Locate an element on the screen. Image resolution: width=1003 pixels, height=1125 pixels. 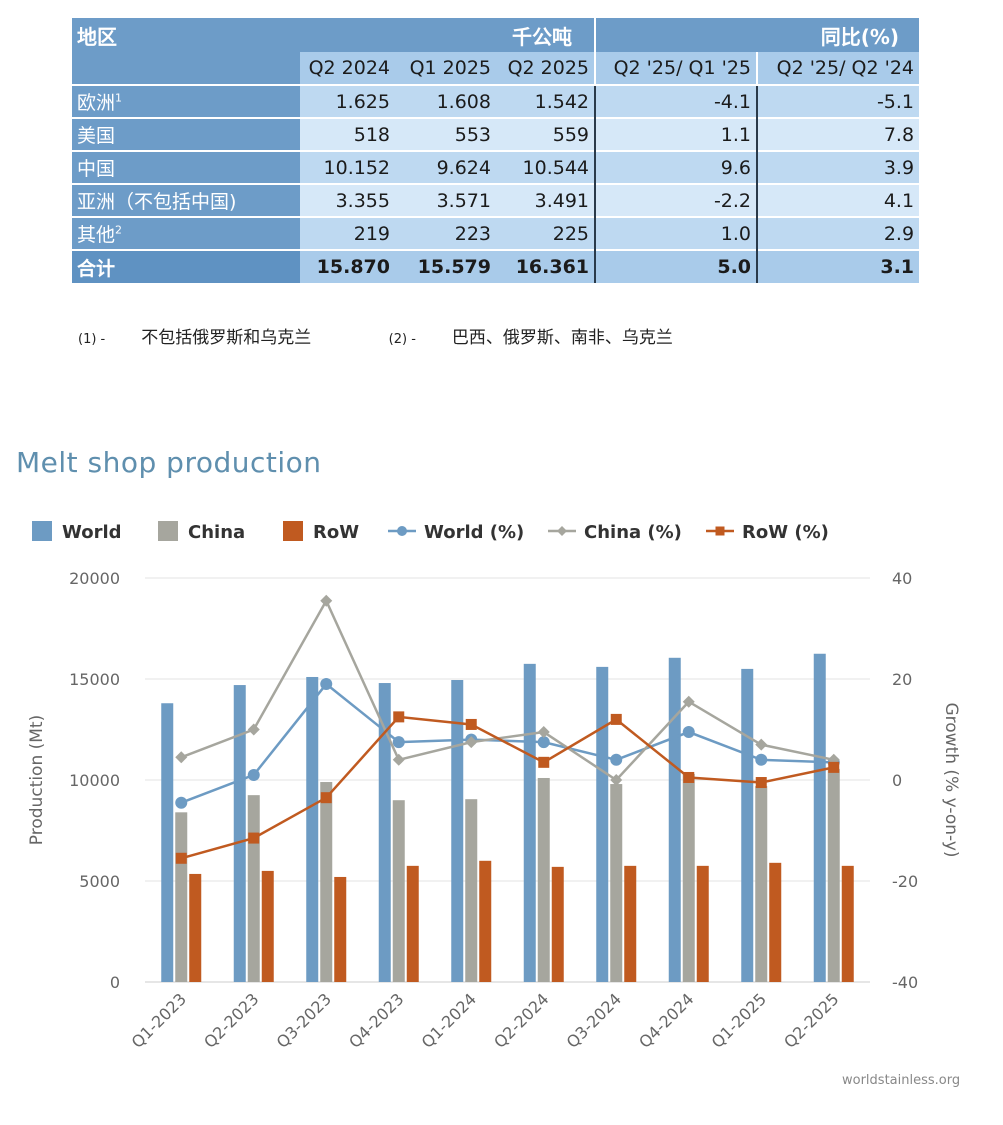
table-row: 中国 10.152 9.624 10.544 9.6 3.9 is located at coordinates (496, 167).